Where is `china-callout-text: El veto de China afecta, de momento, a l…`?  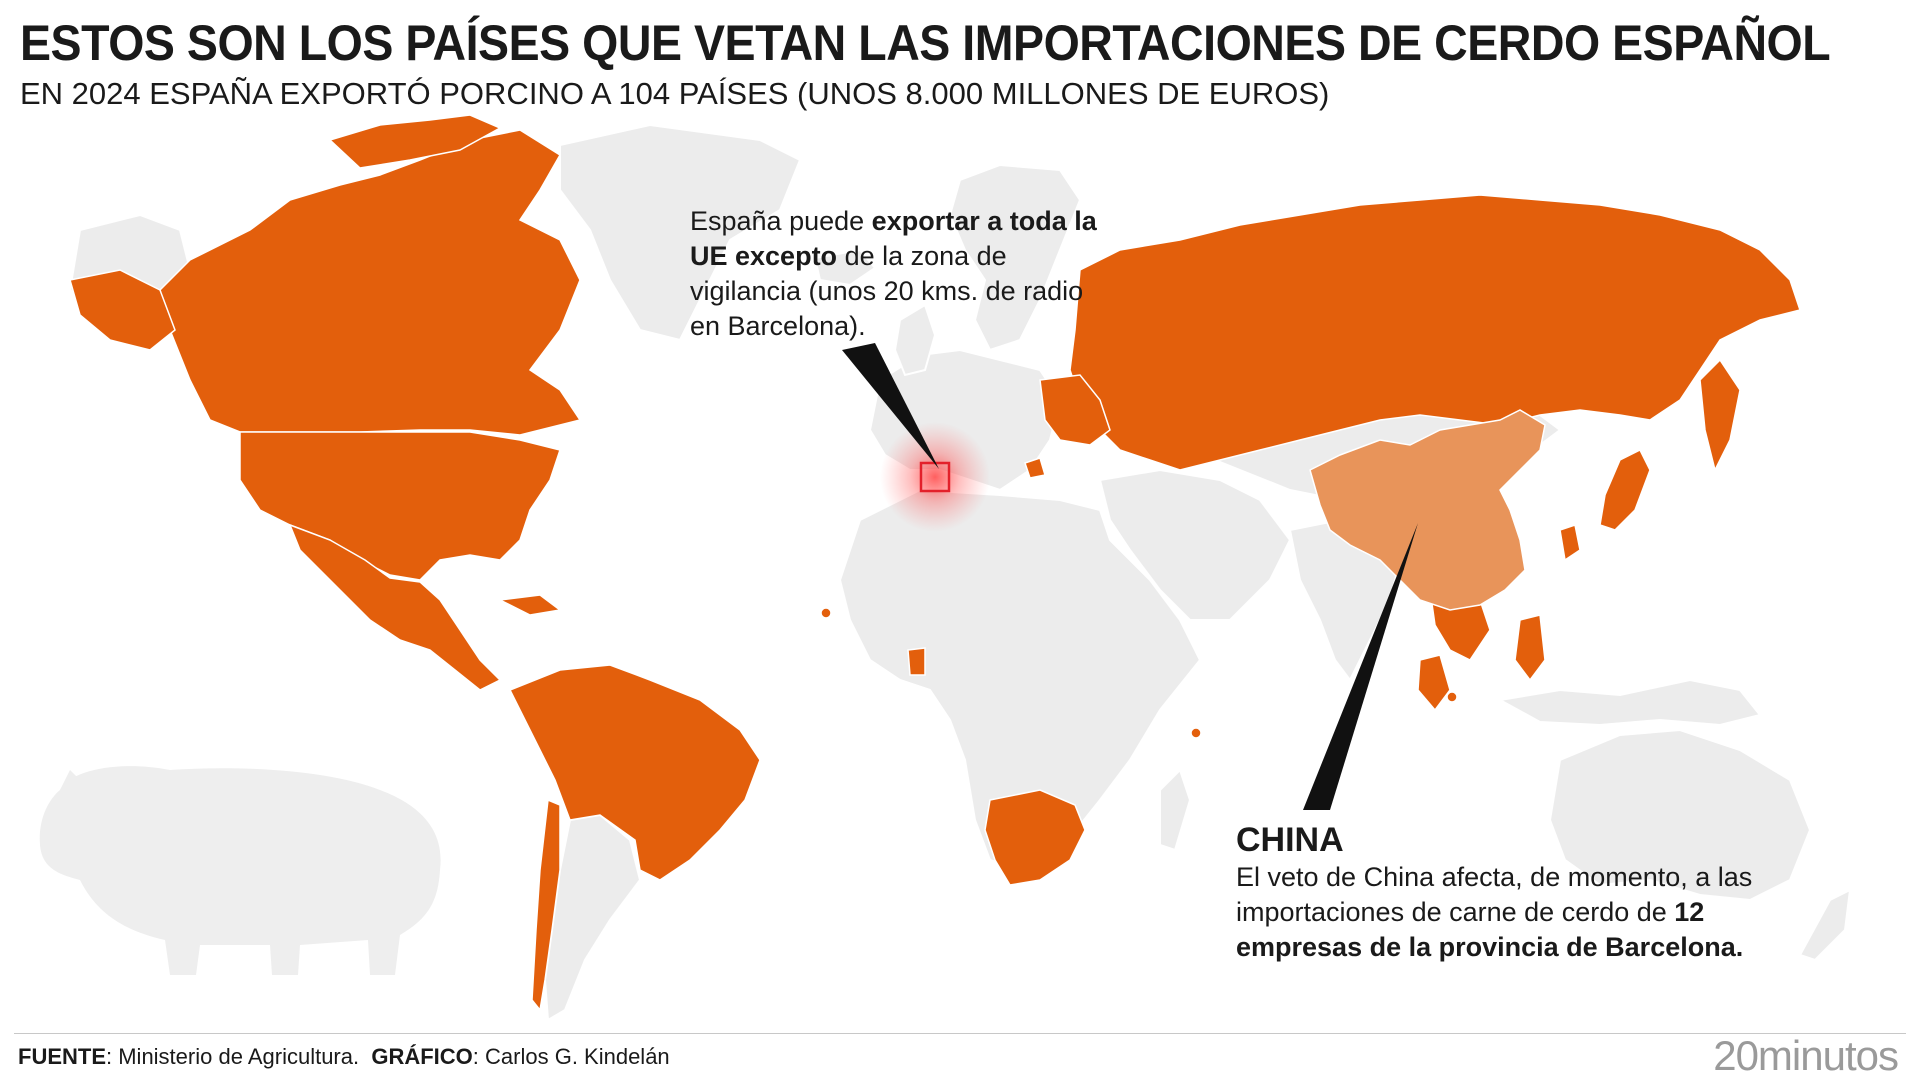 china-callout-text: El veto de China afecta, de momento, a l… is located at coordinates (1494, 894).